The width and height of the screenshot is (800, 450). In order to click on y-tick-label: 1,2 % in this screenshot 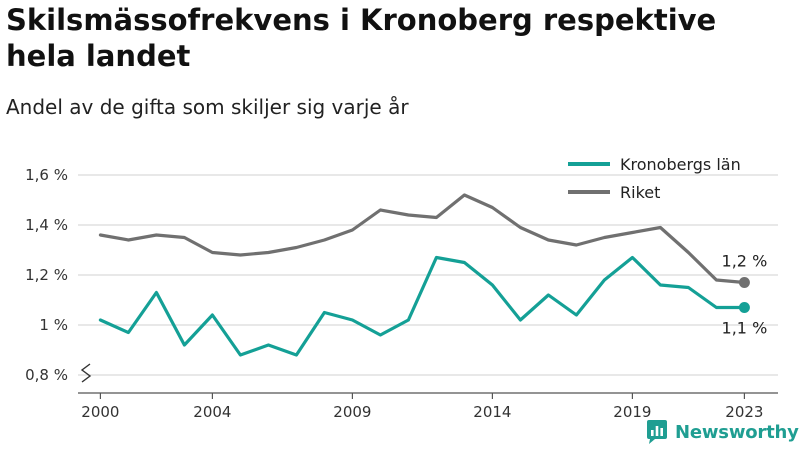, I will do `click(46, 275)`.